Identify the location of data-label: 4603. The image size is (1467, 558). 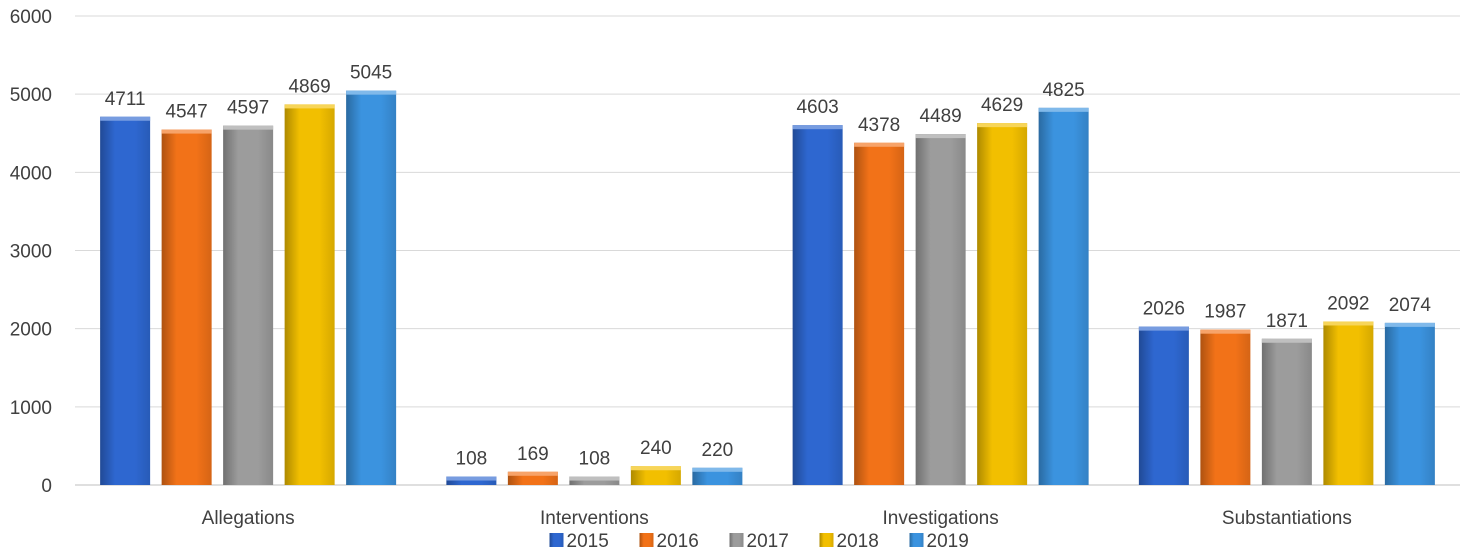
(817, 107).